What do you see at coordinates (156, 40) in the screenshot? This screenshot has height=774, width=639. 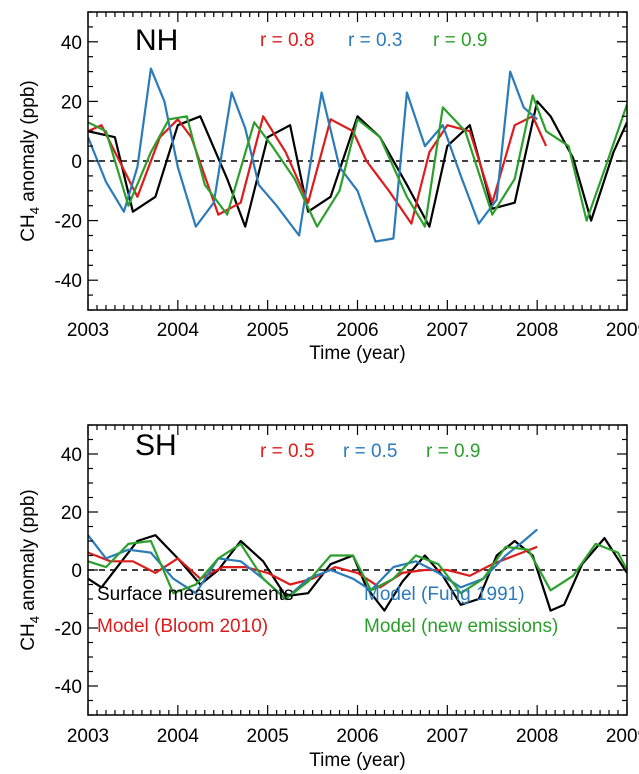 I see `panel-label: NH` at bounding box center [156, 40].